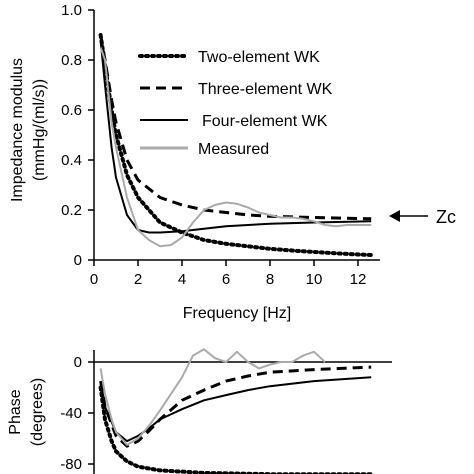 This screenshot has width=474, height=474. What do you see at coordinates (259, 57) in the screenshot?
I see `legend-label-two-element: Two-element WK` at bounding box center [259, 57].